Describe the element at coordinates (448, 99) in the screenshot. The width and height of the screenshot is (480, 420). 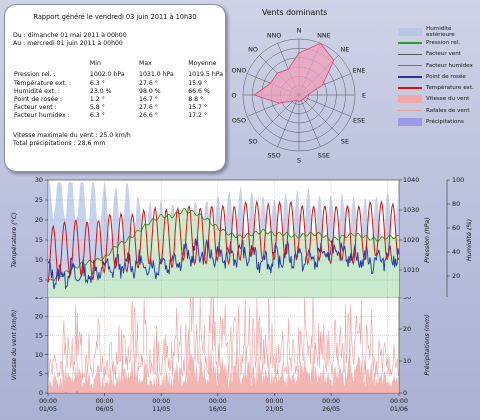
I see `legend-label: Vitesse du vent` at that location.